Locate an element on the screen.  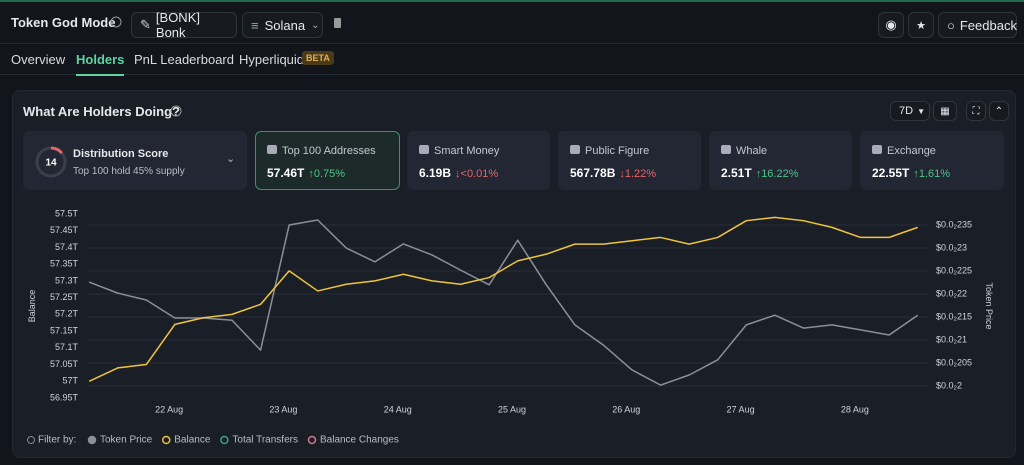
y2-tick-label: $0.0₂205 is located at coordinates (954, 362).